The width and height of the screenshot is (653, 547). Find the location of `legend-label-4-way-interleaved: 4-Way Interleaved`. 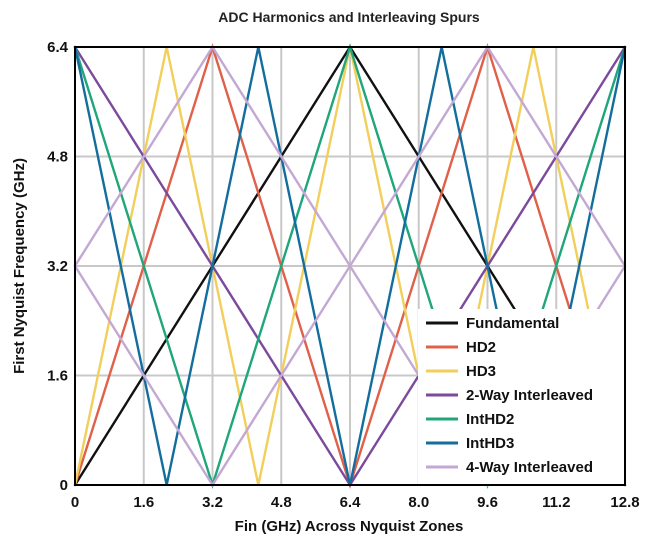

legend-label-4-way-interleaved: 4-Way Interleaved is located at coordinates (529, 467).